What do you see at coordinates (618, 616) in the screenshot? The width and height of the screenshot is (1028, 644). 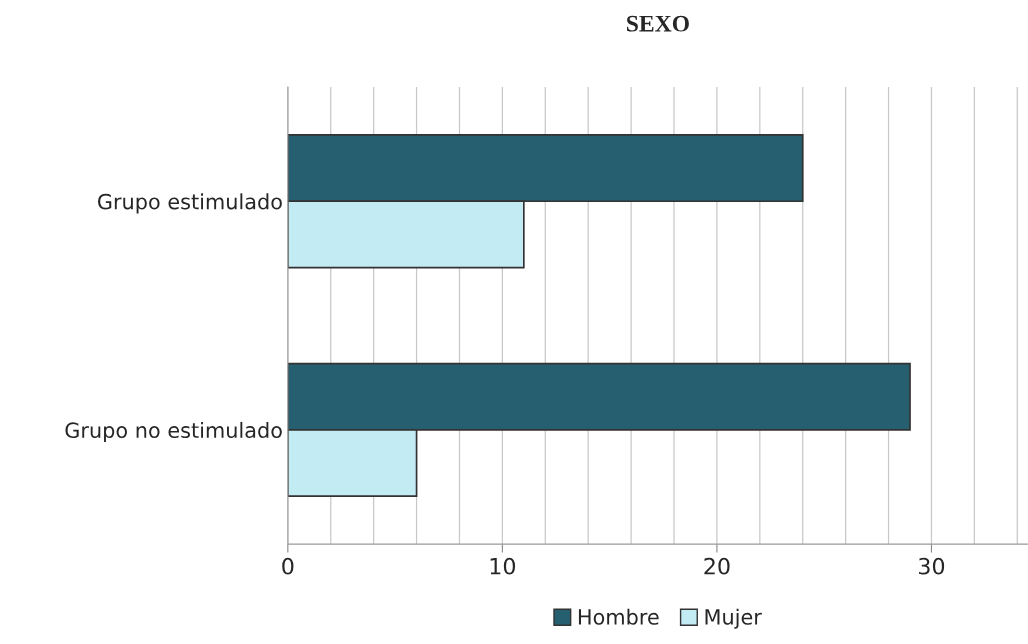 I see `legend-label: Hombre` at bounding box center [618, 616].